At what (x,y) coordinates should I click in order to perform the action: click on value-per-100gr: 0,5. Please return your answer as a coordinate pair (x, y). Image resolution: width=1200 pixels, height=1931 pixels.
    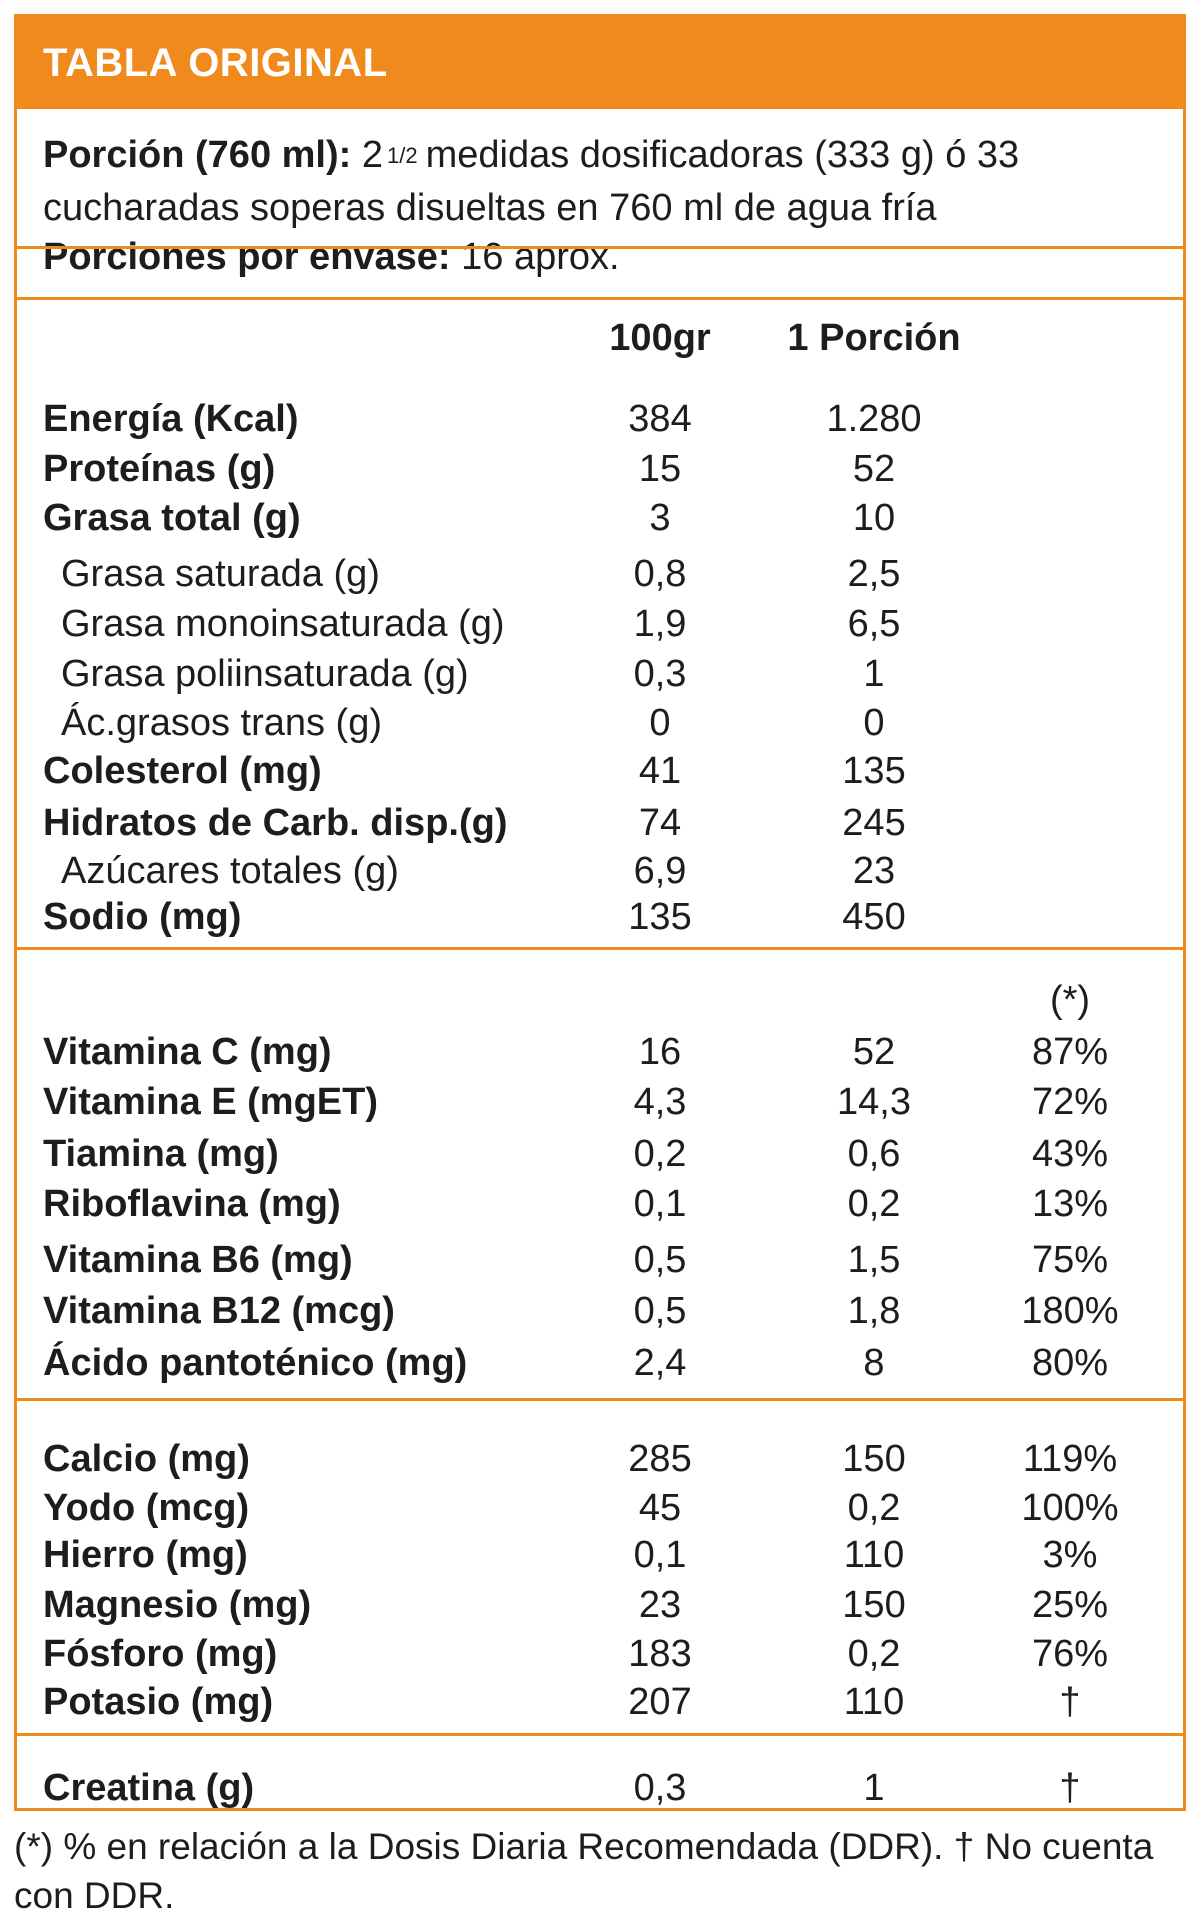
    Looking at the image, I should click on (660, 1260).